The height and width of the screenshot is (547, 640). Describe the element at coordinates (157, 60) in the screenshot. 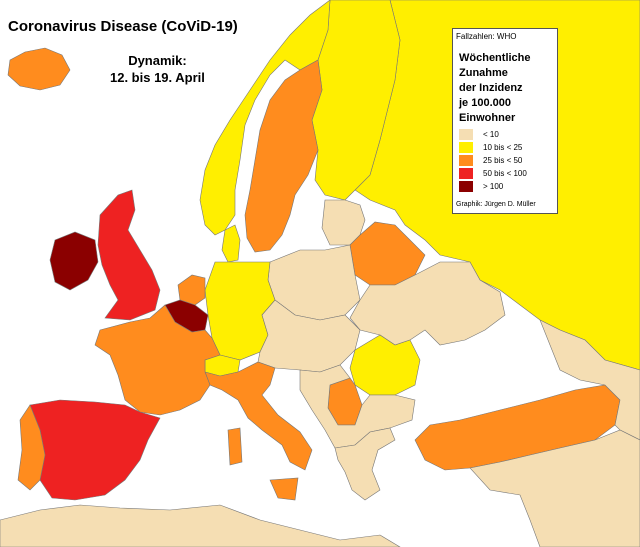

I see `dynamic-label: Dynamik:` at that location.